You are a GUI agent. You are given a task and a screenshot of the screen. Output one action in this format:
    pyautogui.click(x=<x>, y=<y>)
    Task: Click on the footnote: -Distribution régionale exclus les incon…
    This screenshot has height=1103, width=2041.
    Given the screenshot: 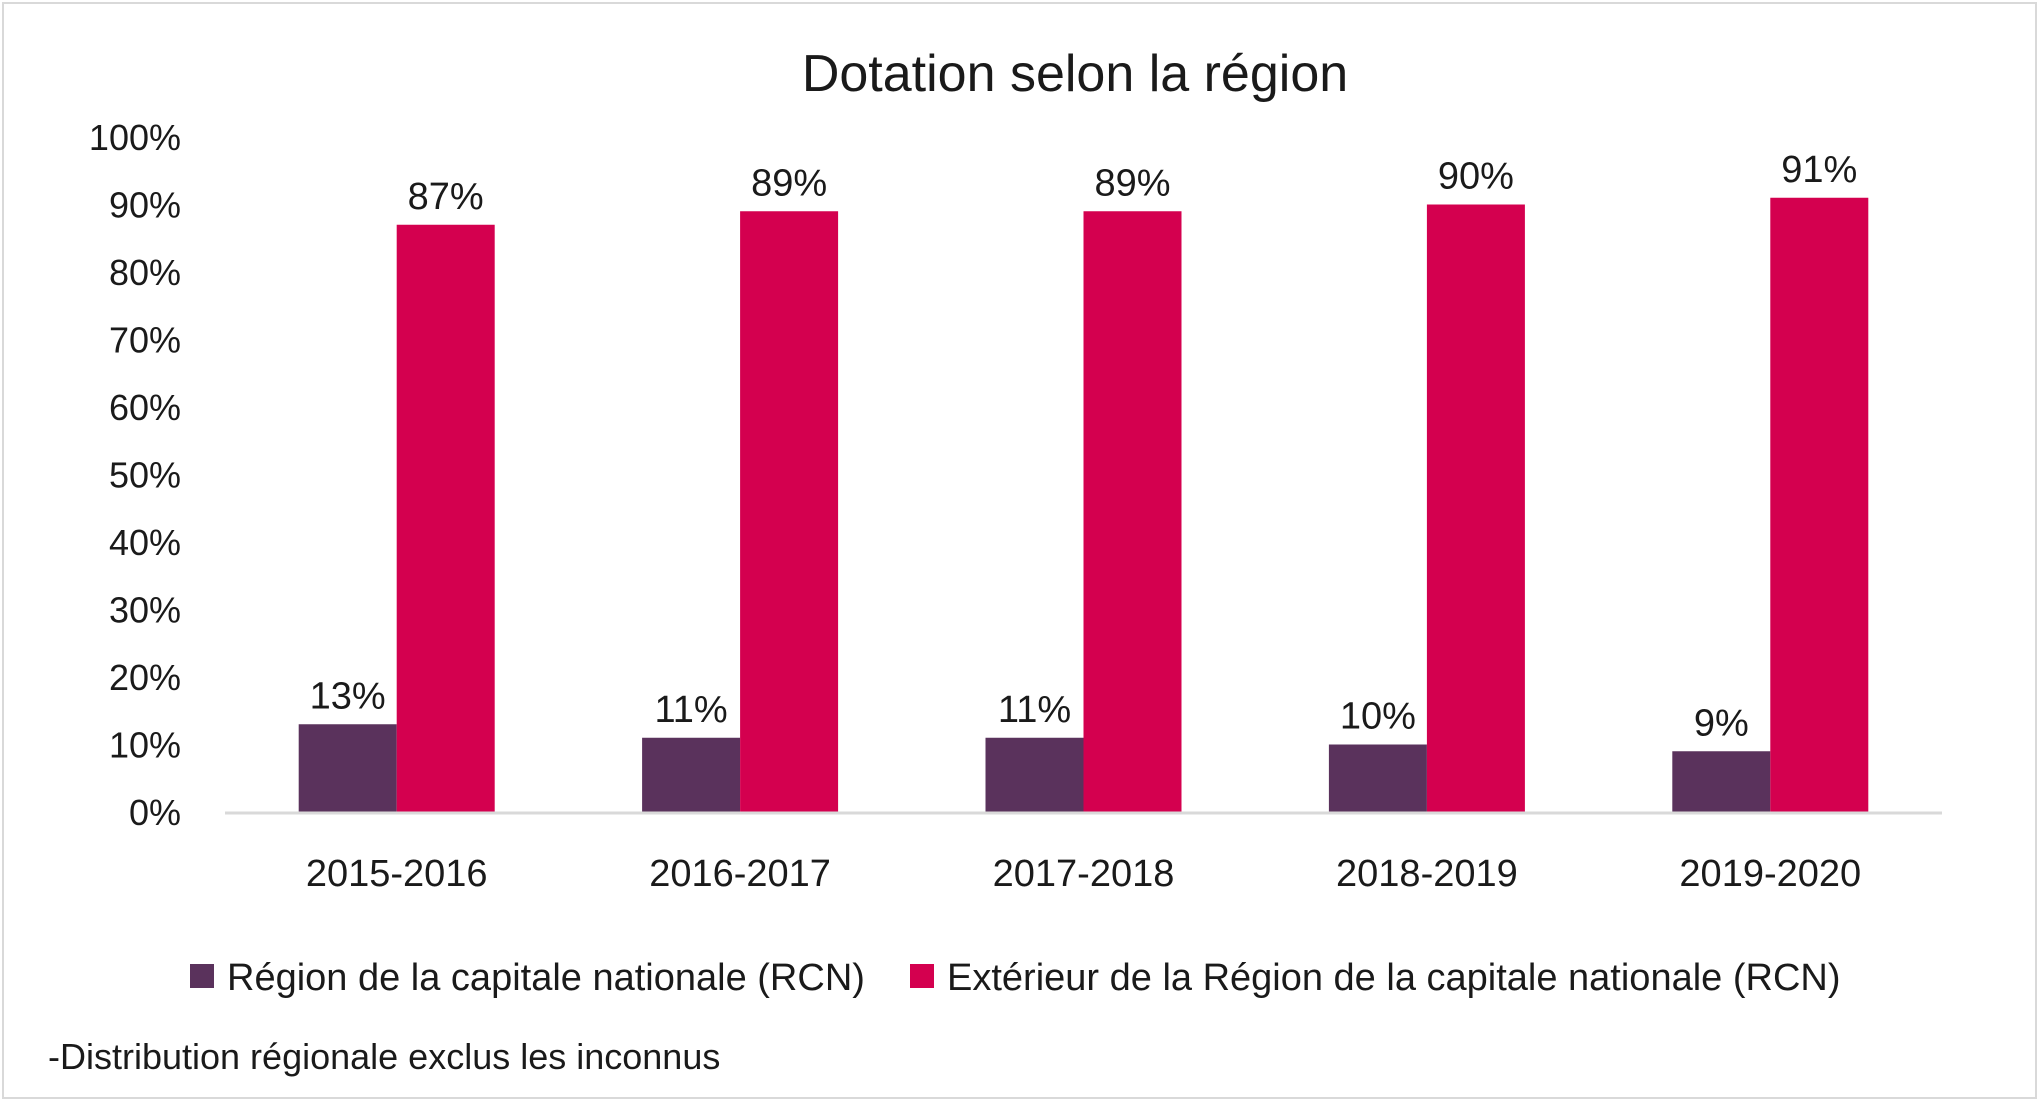 What is the action you would take?
    pyautogui.click(x=384, y=1056)
    